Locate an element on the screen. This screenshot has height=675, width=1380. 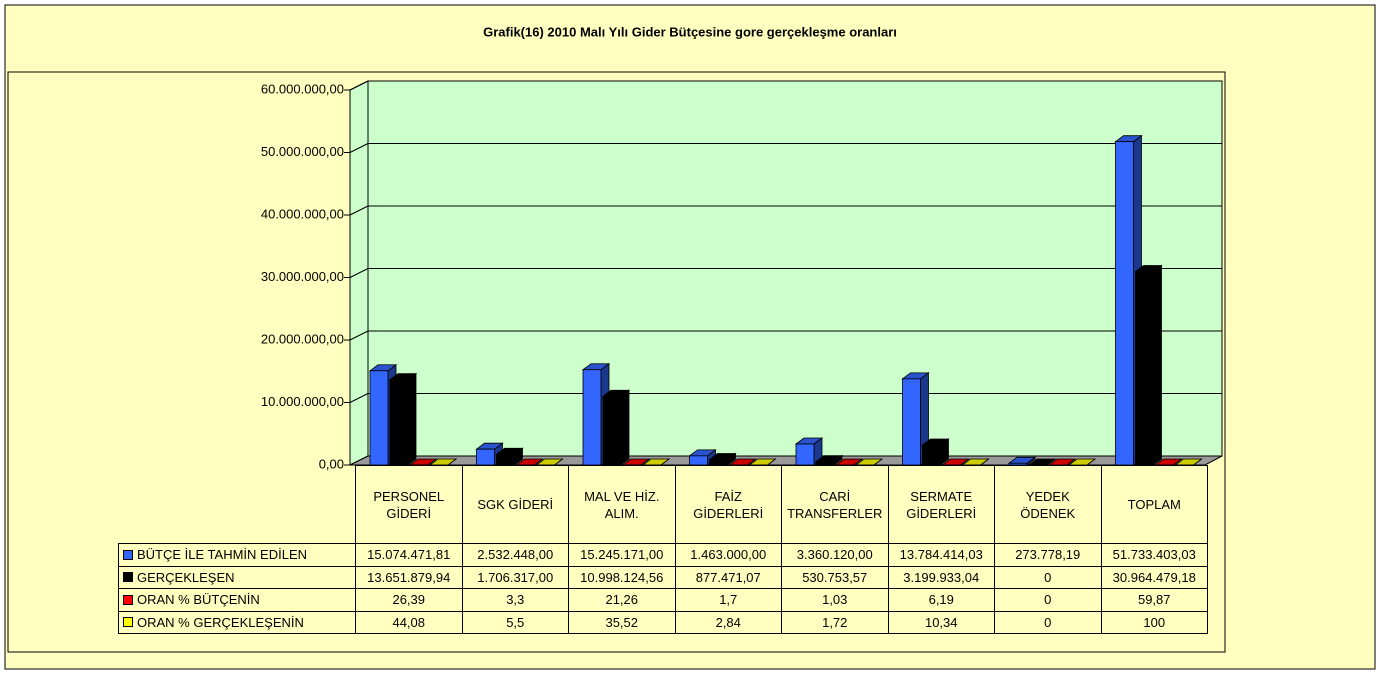
category-label: PERSONEL GİDERİ is located at coordinates (409, 504).